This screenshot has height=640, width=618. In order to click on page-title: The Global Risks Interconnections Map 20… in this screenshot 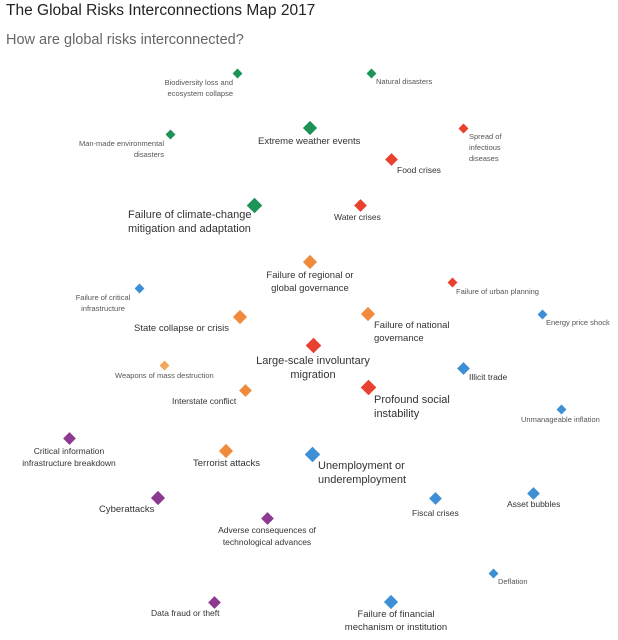, I will do `click(161, 10)`.